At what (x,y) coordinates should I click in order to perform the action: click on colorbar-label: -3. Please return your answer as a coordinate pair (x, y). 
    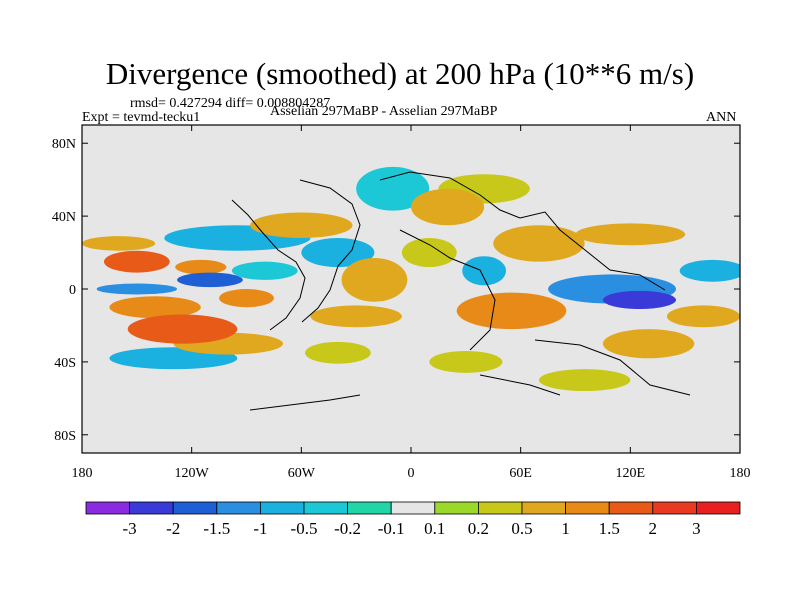
    Looking at the image, I should click on (130, 528).